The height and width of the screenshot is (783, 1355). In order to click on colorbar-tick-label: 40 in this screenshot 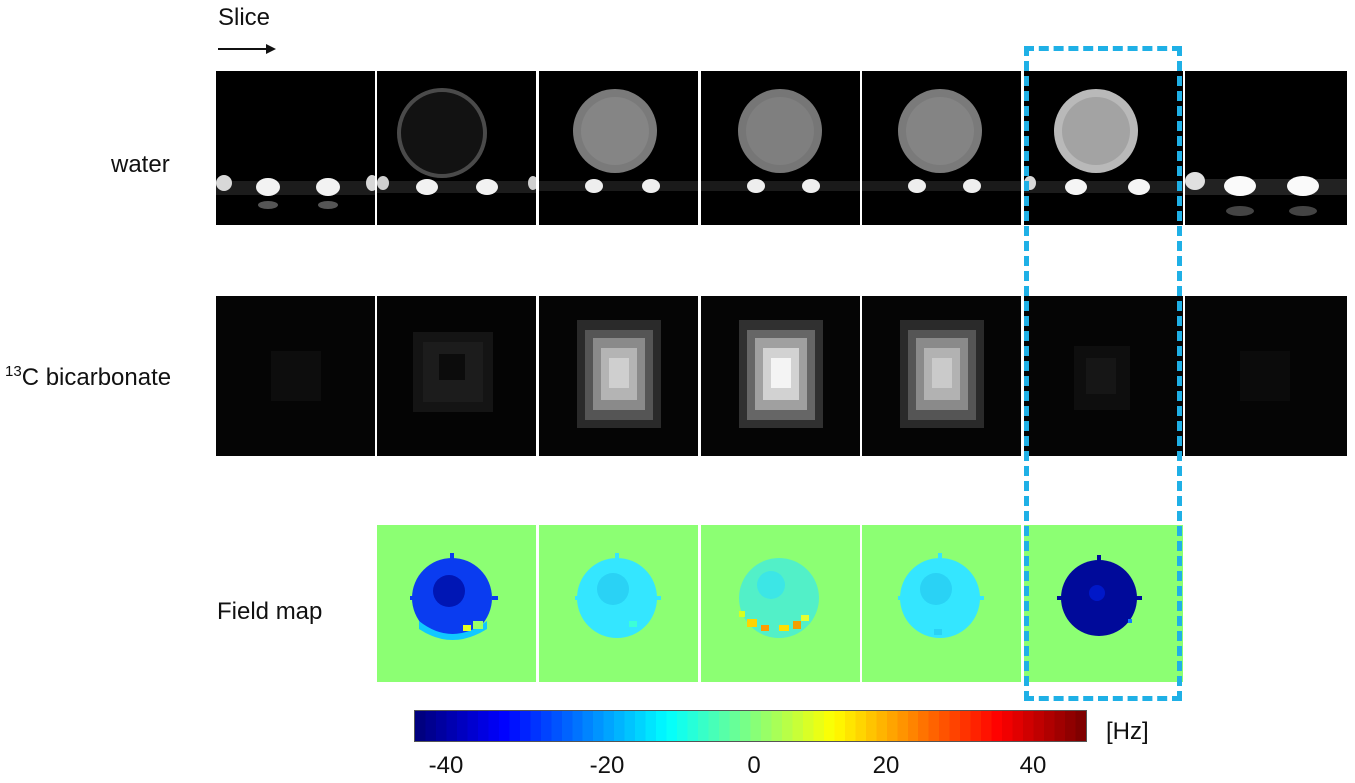, I will do `click(1033, 765)`.